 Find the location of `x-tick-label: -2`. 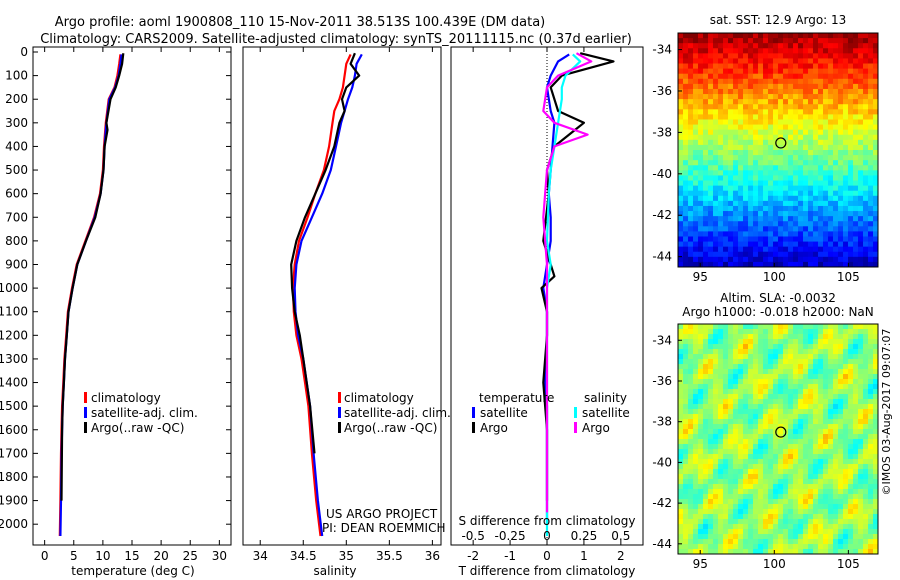

x-tick-label: -2 is located at coordinates (473, 556).